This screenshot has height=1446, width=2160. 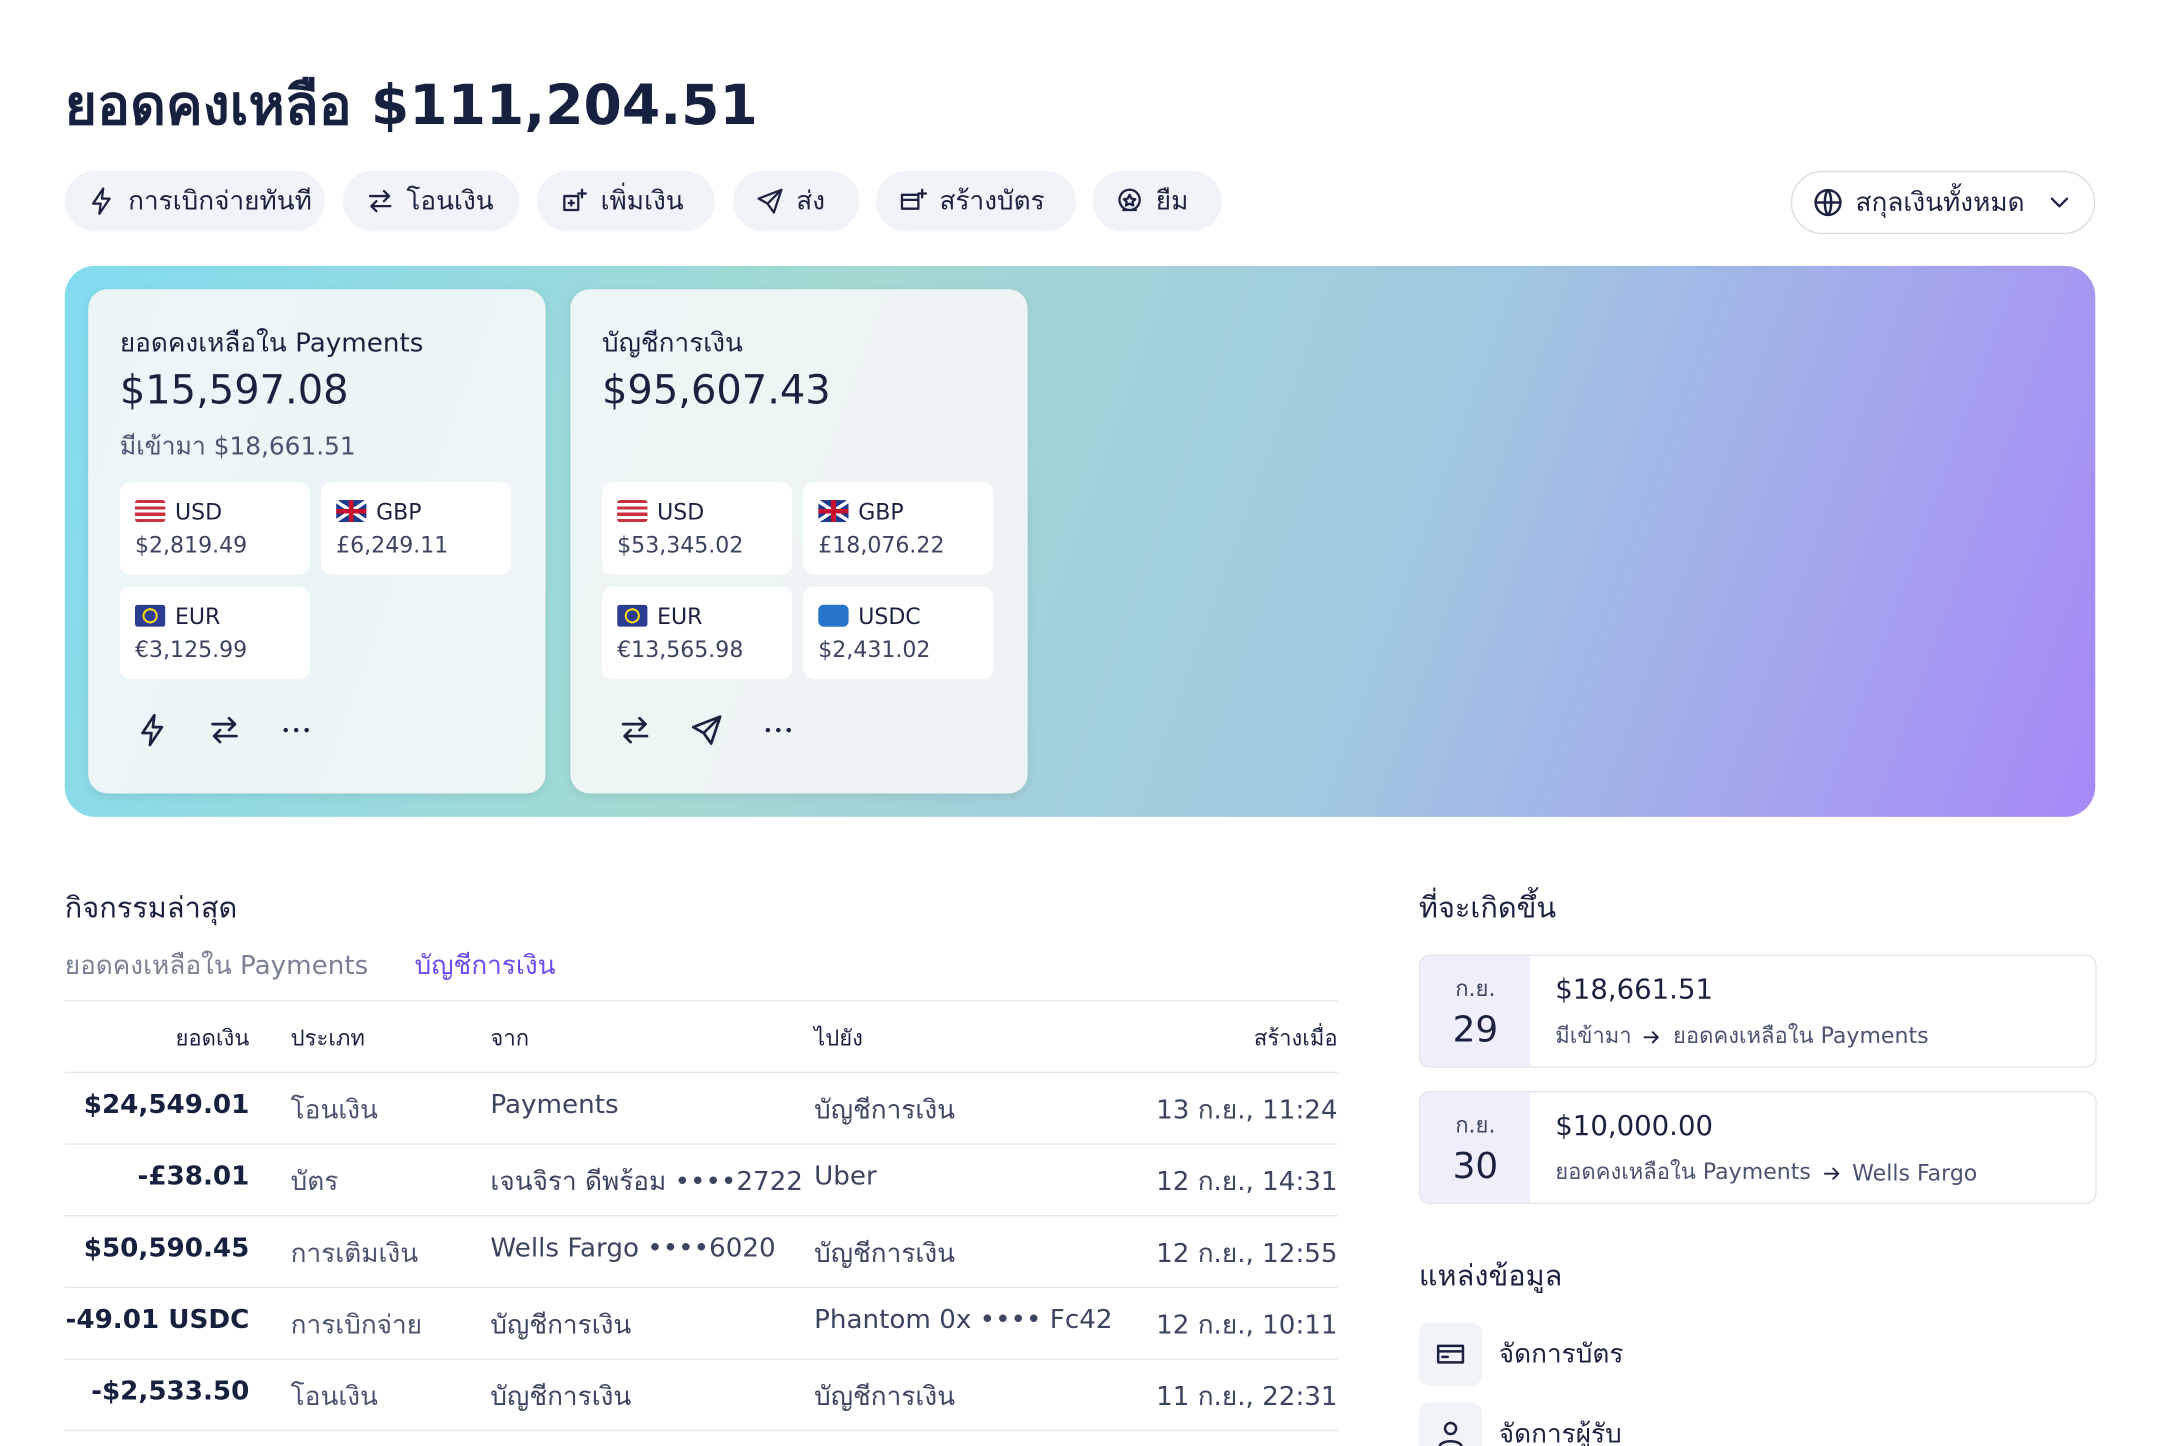 I want to click on currency-code-row: EUR, so click(x=660, y=616).